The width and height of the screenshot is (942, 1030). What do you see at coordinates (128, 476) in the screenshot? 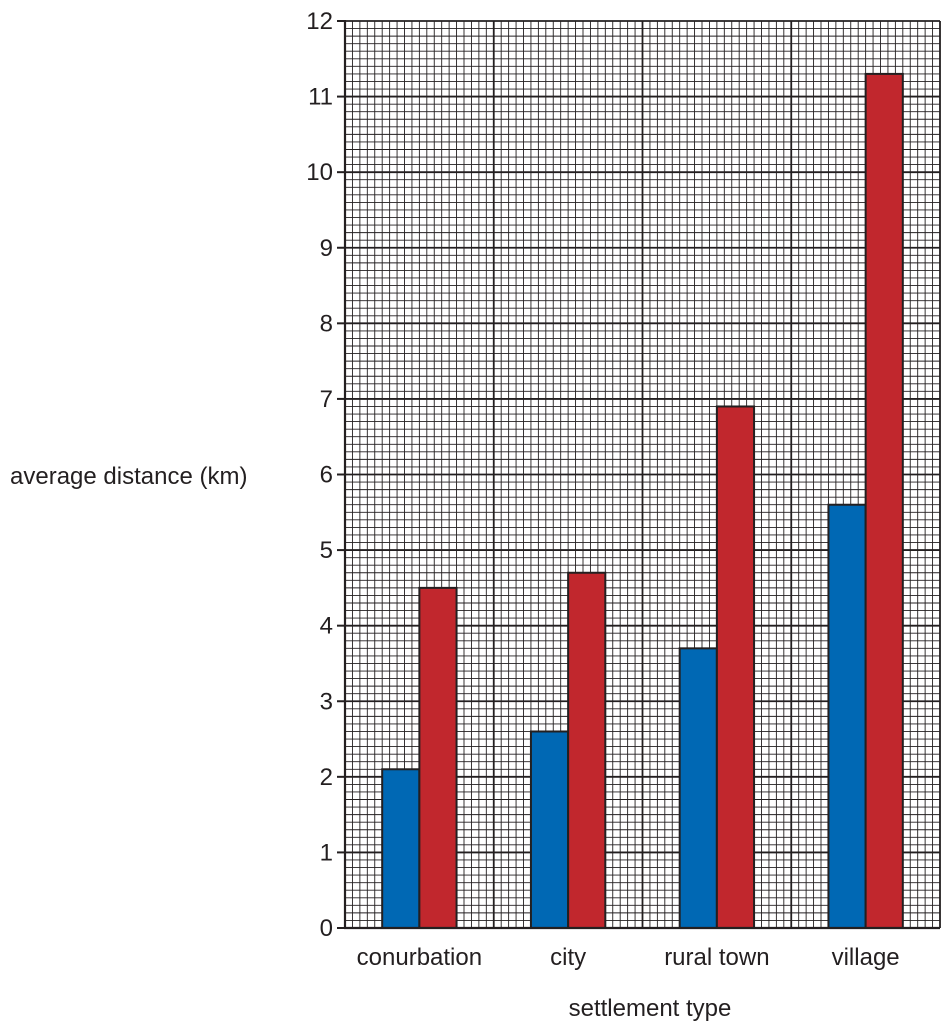
I see `y-axis-title: average distance (km)` at bounding box center [128, 476].